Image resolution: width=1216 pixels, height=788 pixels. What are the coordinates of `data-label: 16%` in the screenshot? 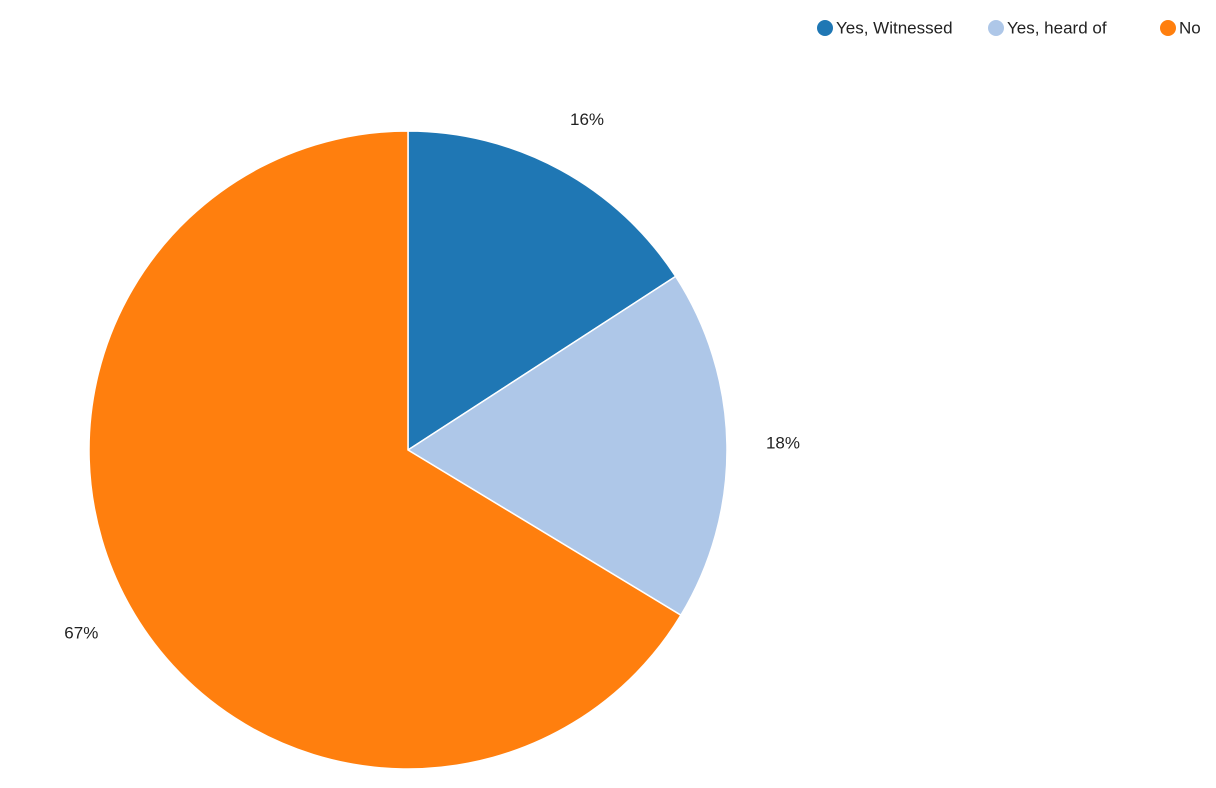 It's located at (587, 119).